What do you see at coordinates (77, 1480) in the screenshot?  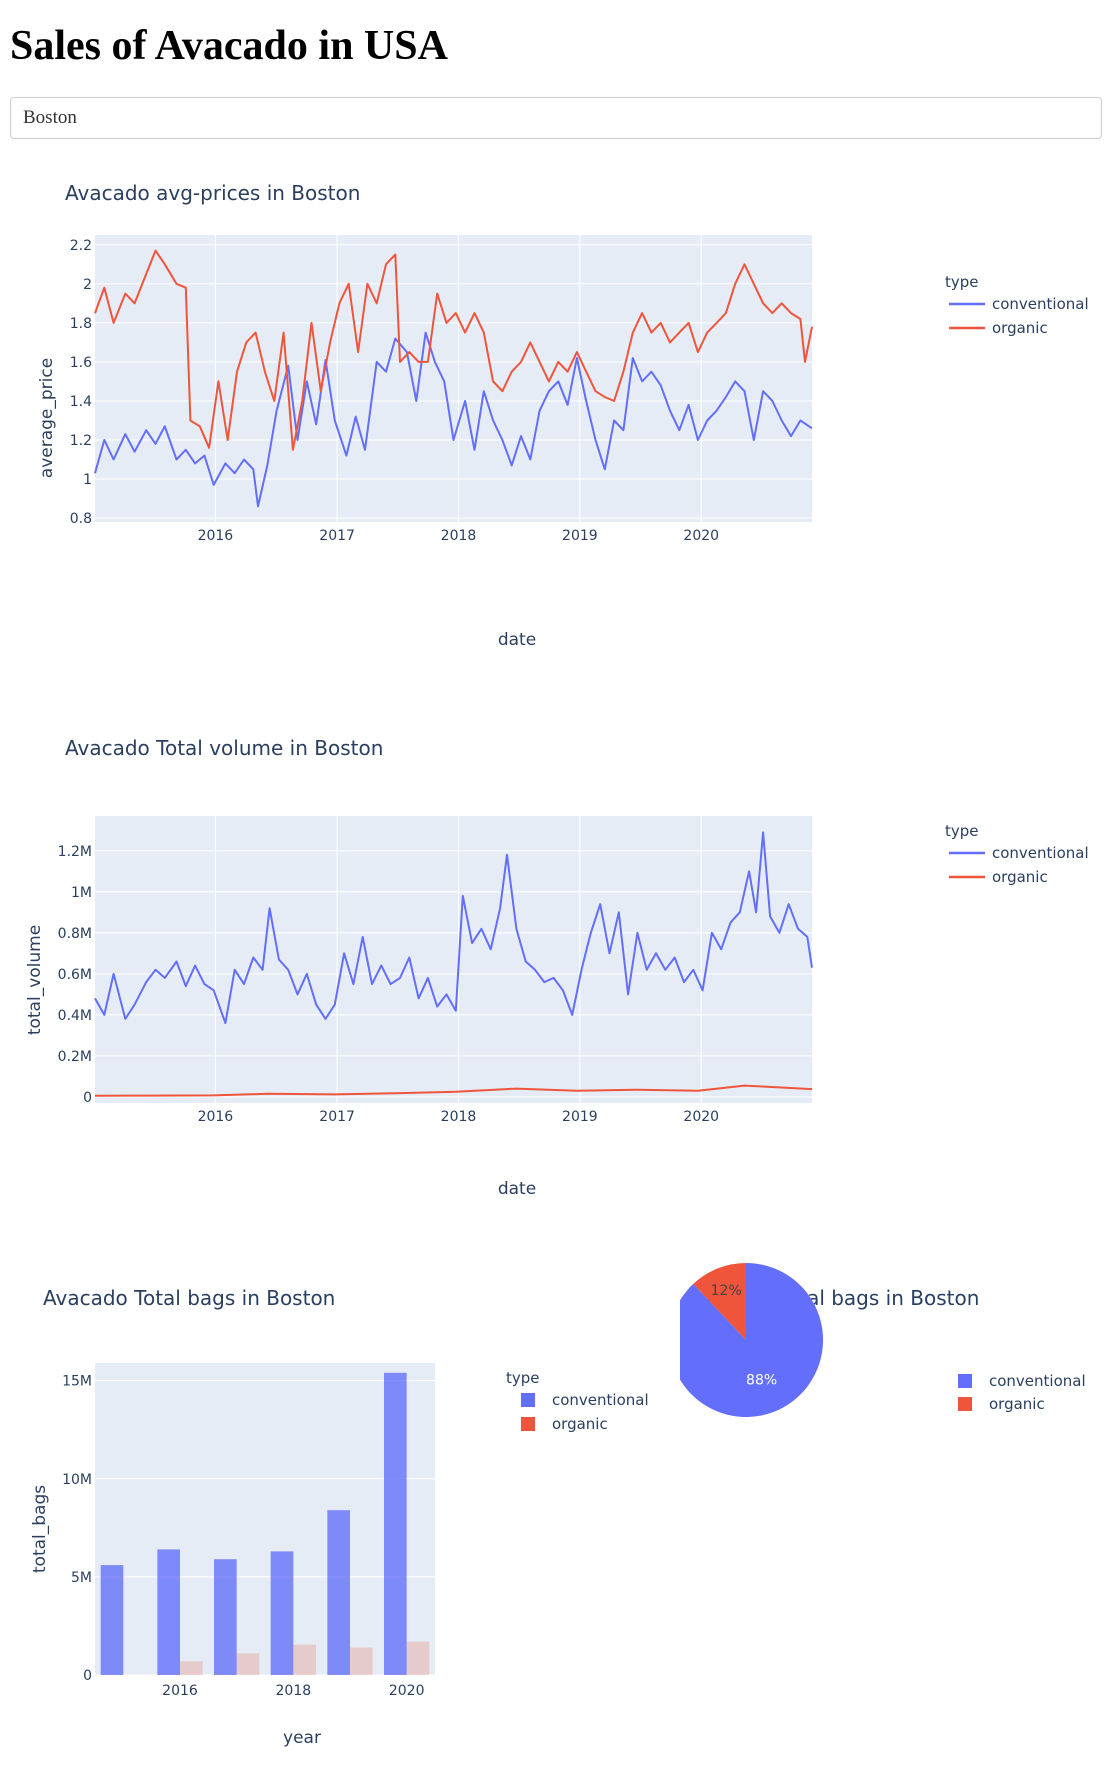 I see `y-tick-label: 10M` at bounding box center [77, 1480].